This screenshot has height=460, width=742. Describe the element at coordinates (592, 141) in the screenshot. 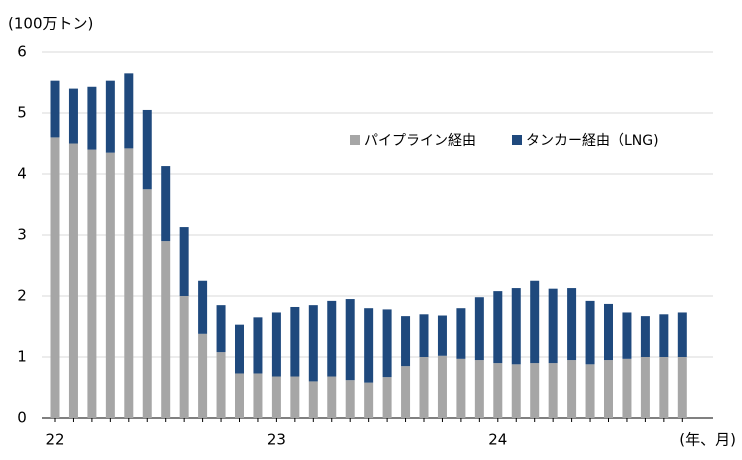

I see `legend-label: タンカー経由（LNG)` at that location.